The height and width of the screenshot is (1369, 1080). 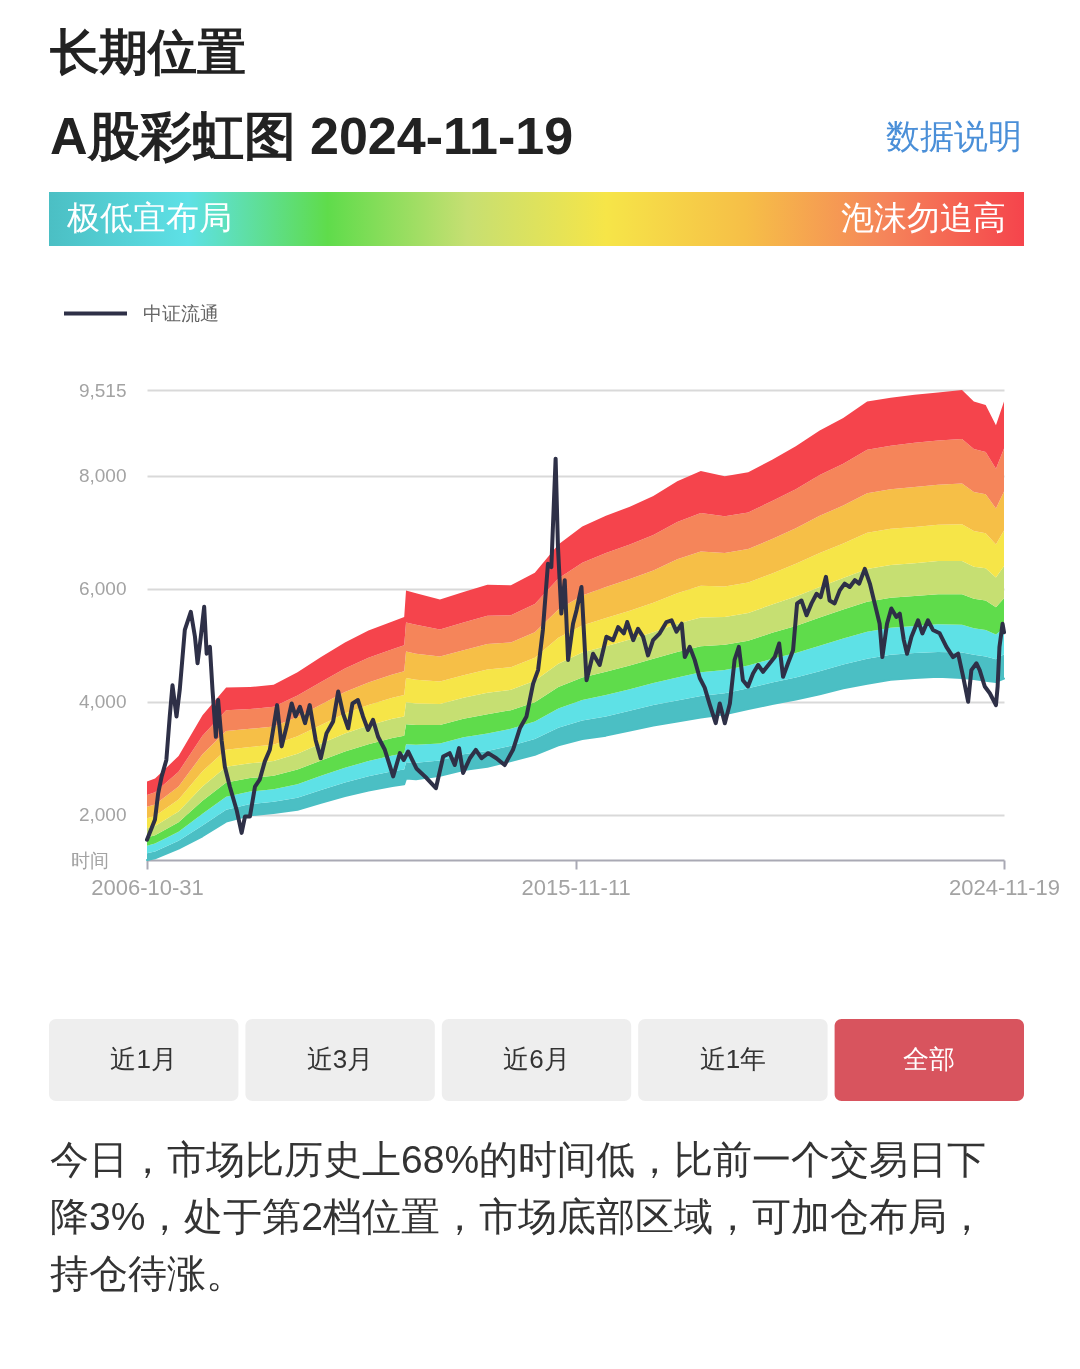 I want to click on x-tick-label: 2024-11-19, so click(x=1004, y=887).